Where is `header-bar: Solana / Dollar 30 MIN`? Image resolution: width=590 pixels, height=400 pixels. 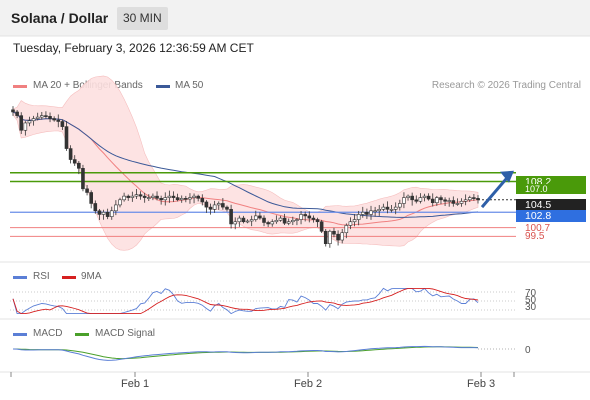
header-bar: Solana / Dollar 30 MIN is located at coordinates (295, 18).